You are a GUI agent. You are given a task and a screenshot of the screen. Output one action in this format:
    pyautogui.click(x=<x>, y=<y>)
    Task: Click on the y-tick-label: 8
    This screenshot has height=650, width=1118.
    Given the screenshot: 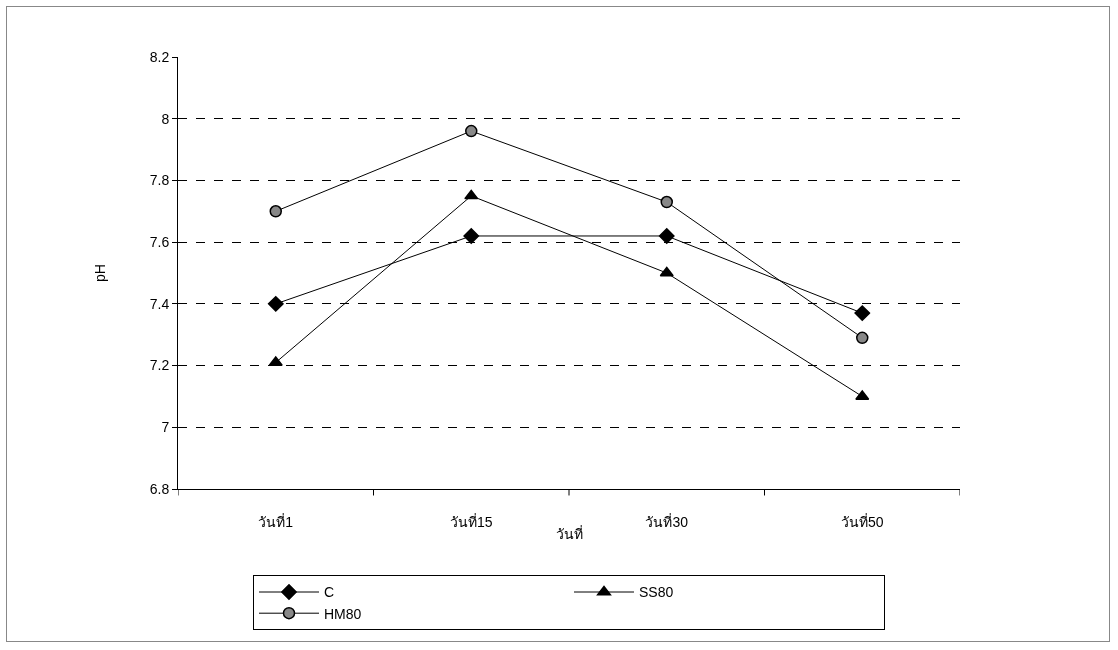 What is the action you would take?
    pyautogui.click(x=165, y=118)
    